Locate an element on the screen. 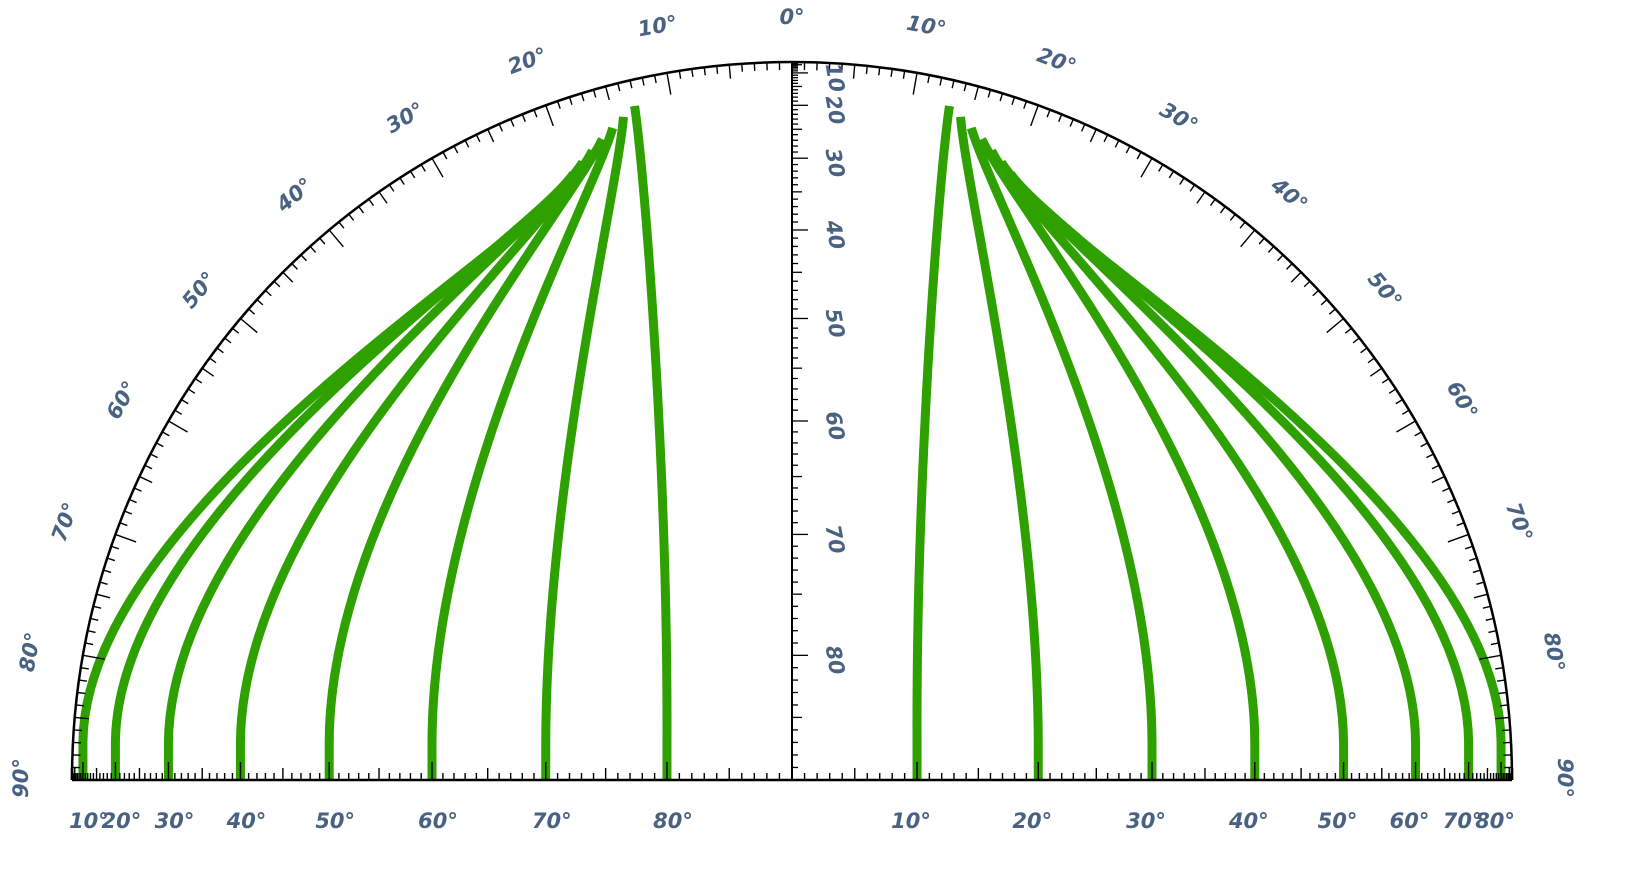 This screenshot has width=1644, height=877. center-scale-label: 80 is located at coordinates (835, 660).